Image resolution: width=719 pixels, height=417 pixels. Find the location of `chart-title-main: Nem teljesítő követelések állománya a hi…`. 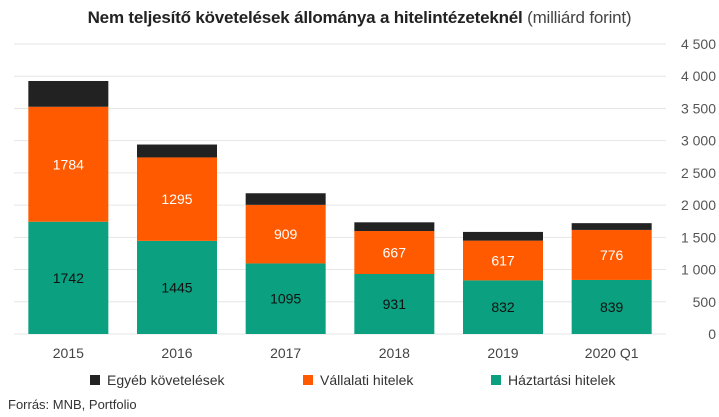

chart-title-main: Nem teljesítő követelések állománya a hi… is located at coordinates (305, 17).